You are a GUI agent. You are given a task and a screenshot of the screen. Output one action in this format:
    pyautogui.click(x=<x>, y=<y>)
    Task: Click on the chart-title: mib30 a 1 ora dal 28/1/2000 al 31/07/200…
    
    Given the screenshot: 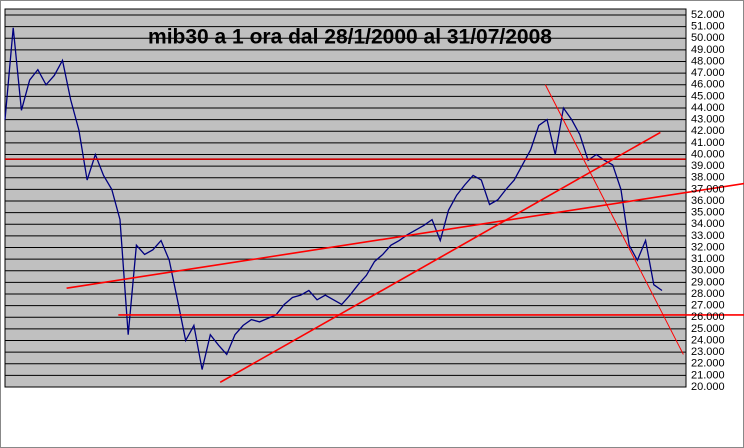 What is the action you would take?
    pyautogui.click(x=350, y=37)
    